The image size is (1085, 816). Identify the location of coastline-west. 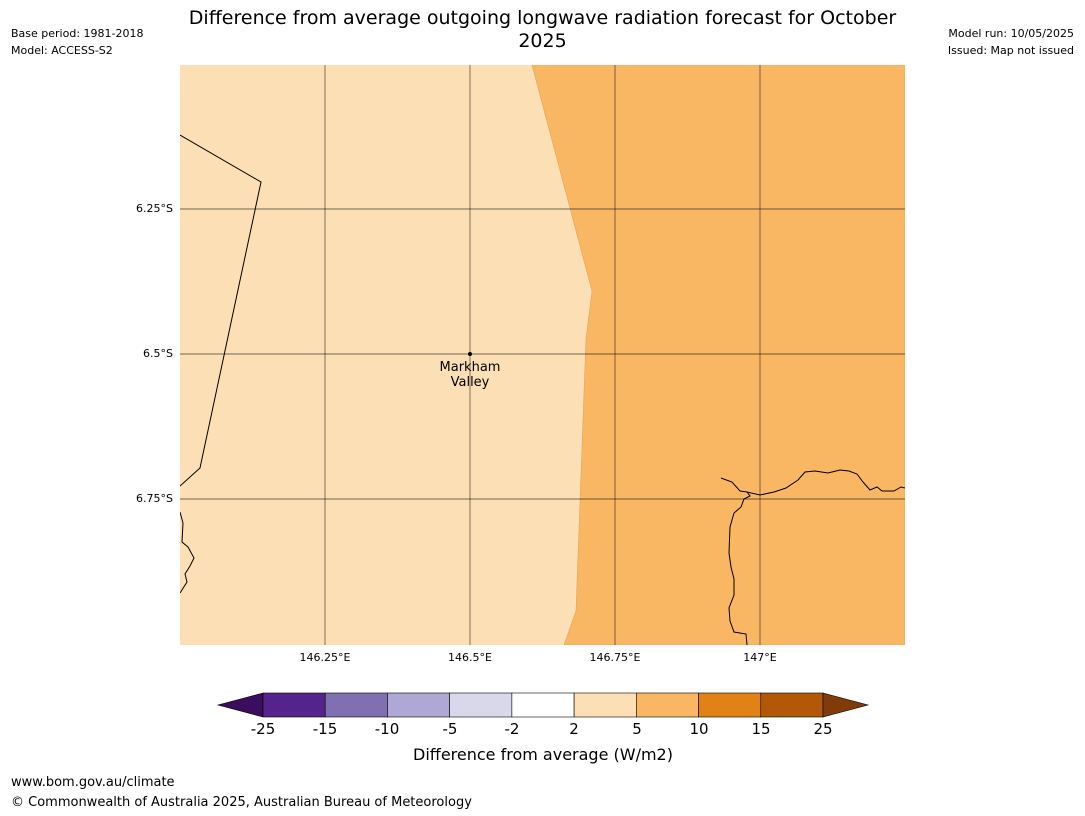
(187, 552).